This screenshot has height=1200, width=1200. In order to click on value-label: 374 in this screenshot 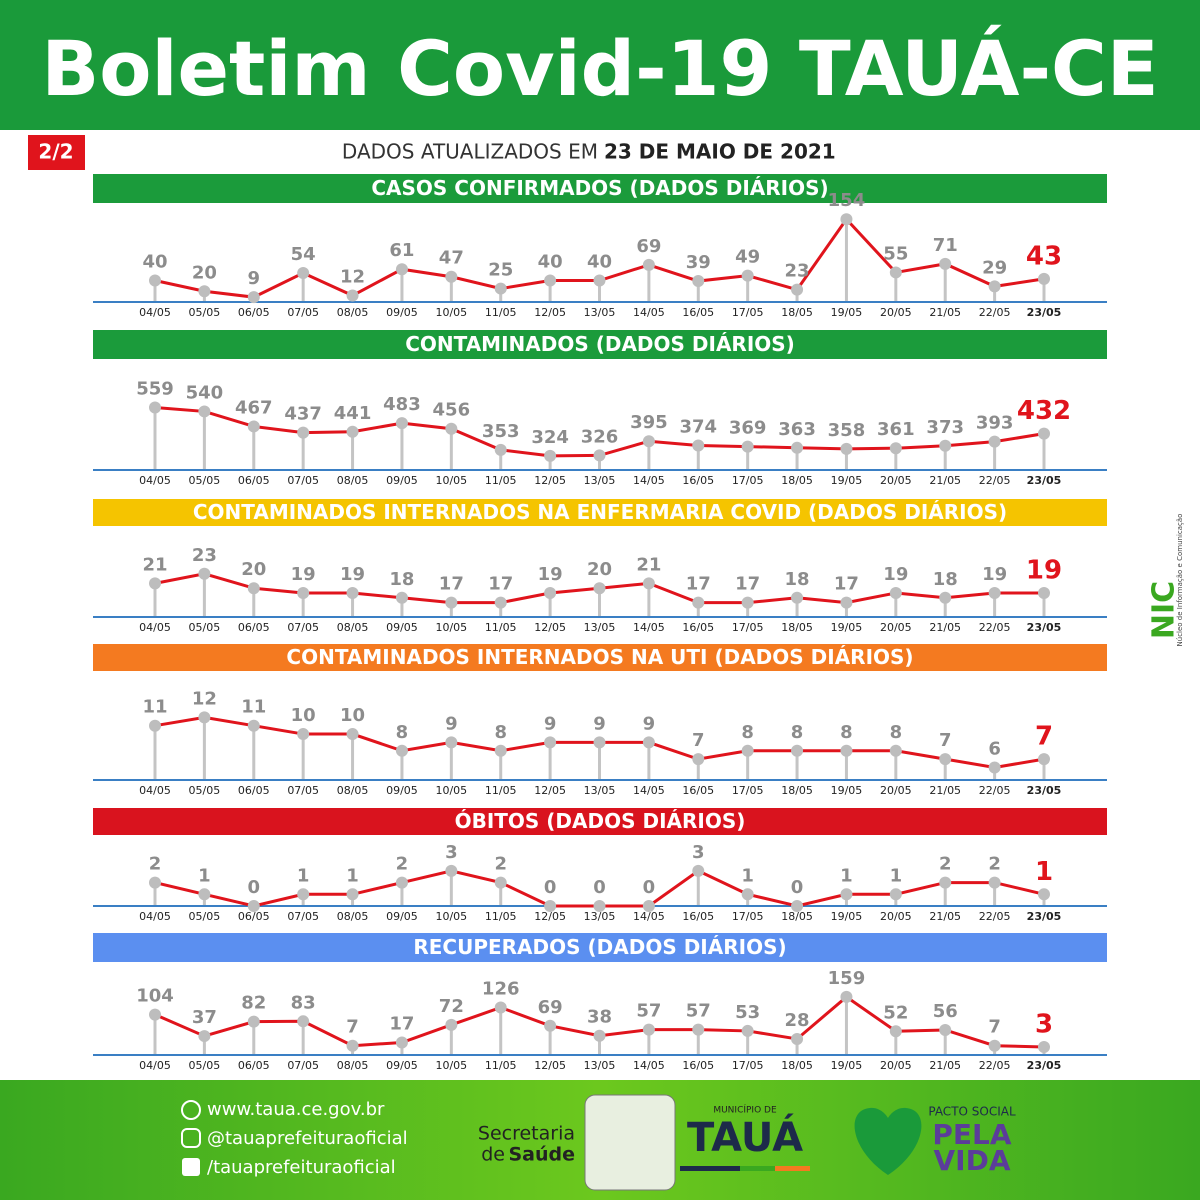, I will do `click(698, 427)`.